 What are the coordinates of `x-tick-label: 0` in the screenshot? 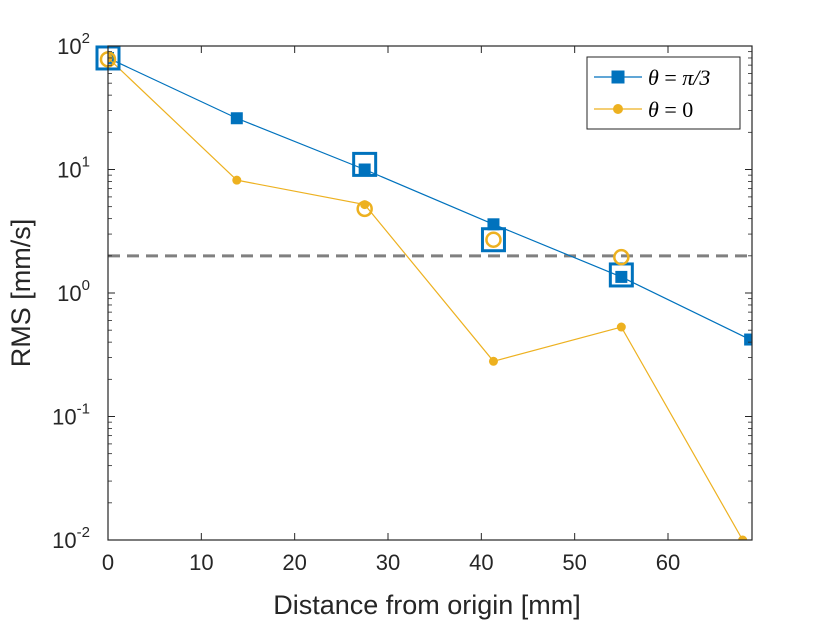 It's located at (108, 562).